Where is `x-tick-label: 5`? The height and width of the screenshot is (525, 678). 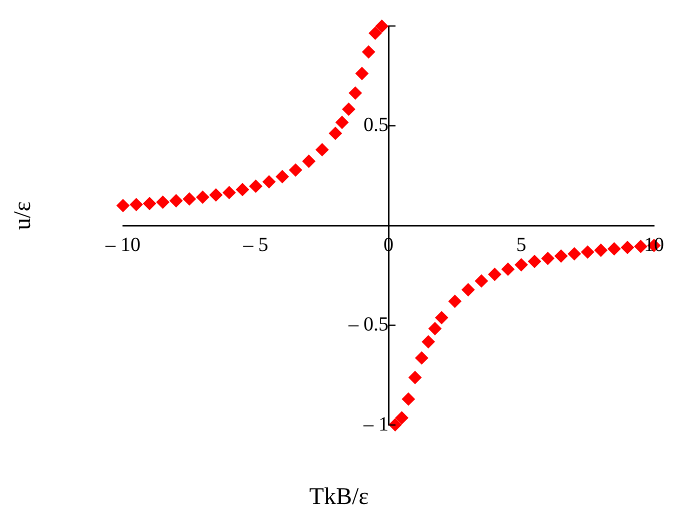
x-tick-label: 5 is located at coordinates (521, 245).